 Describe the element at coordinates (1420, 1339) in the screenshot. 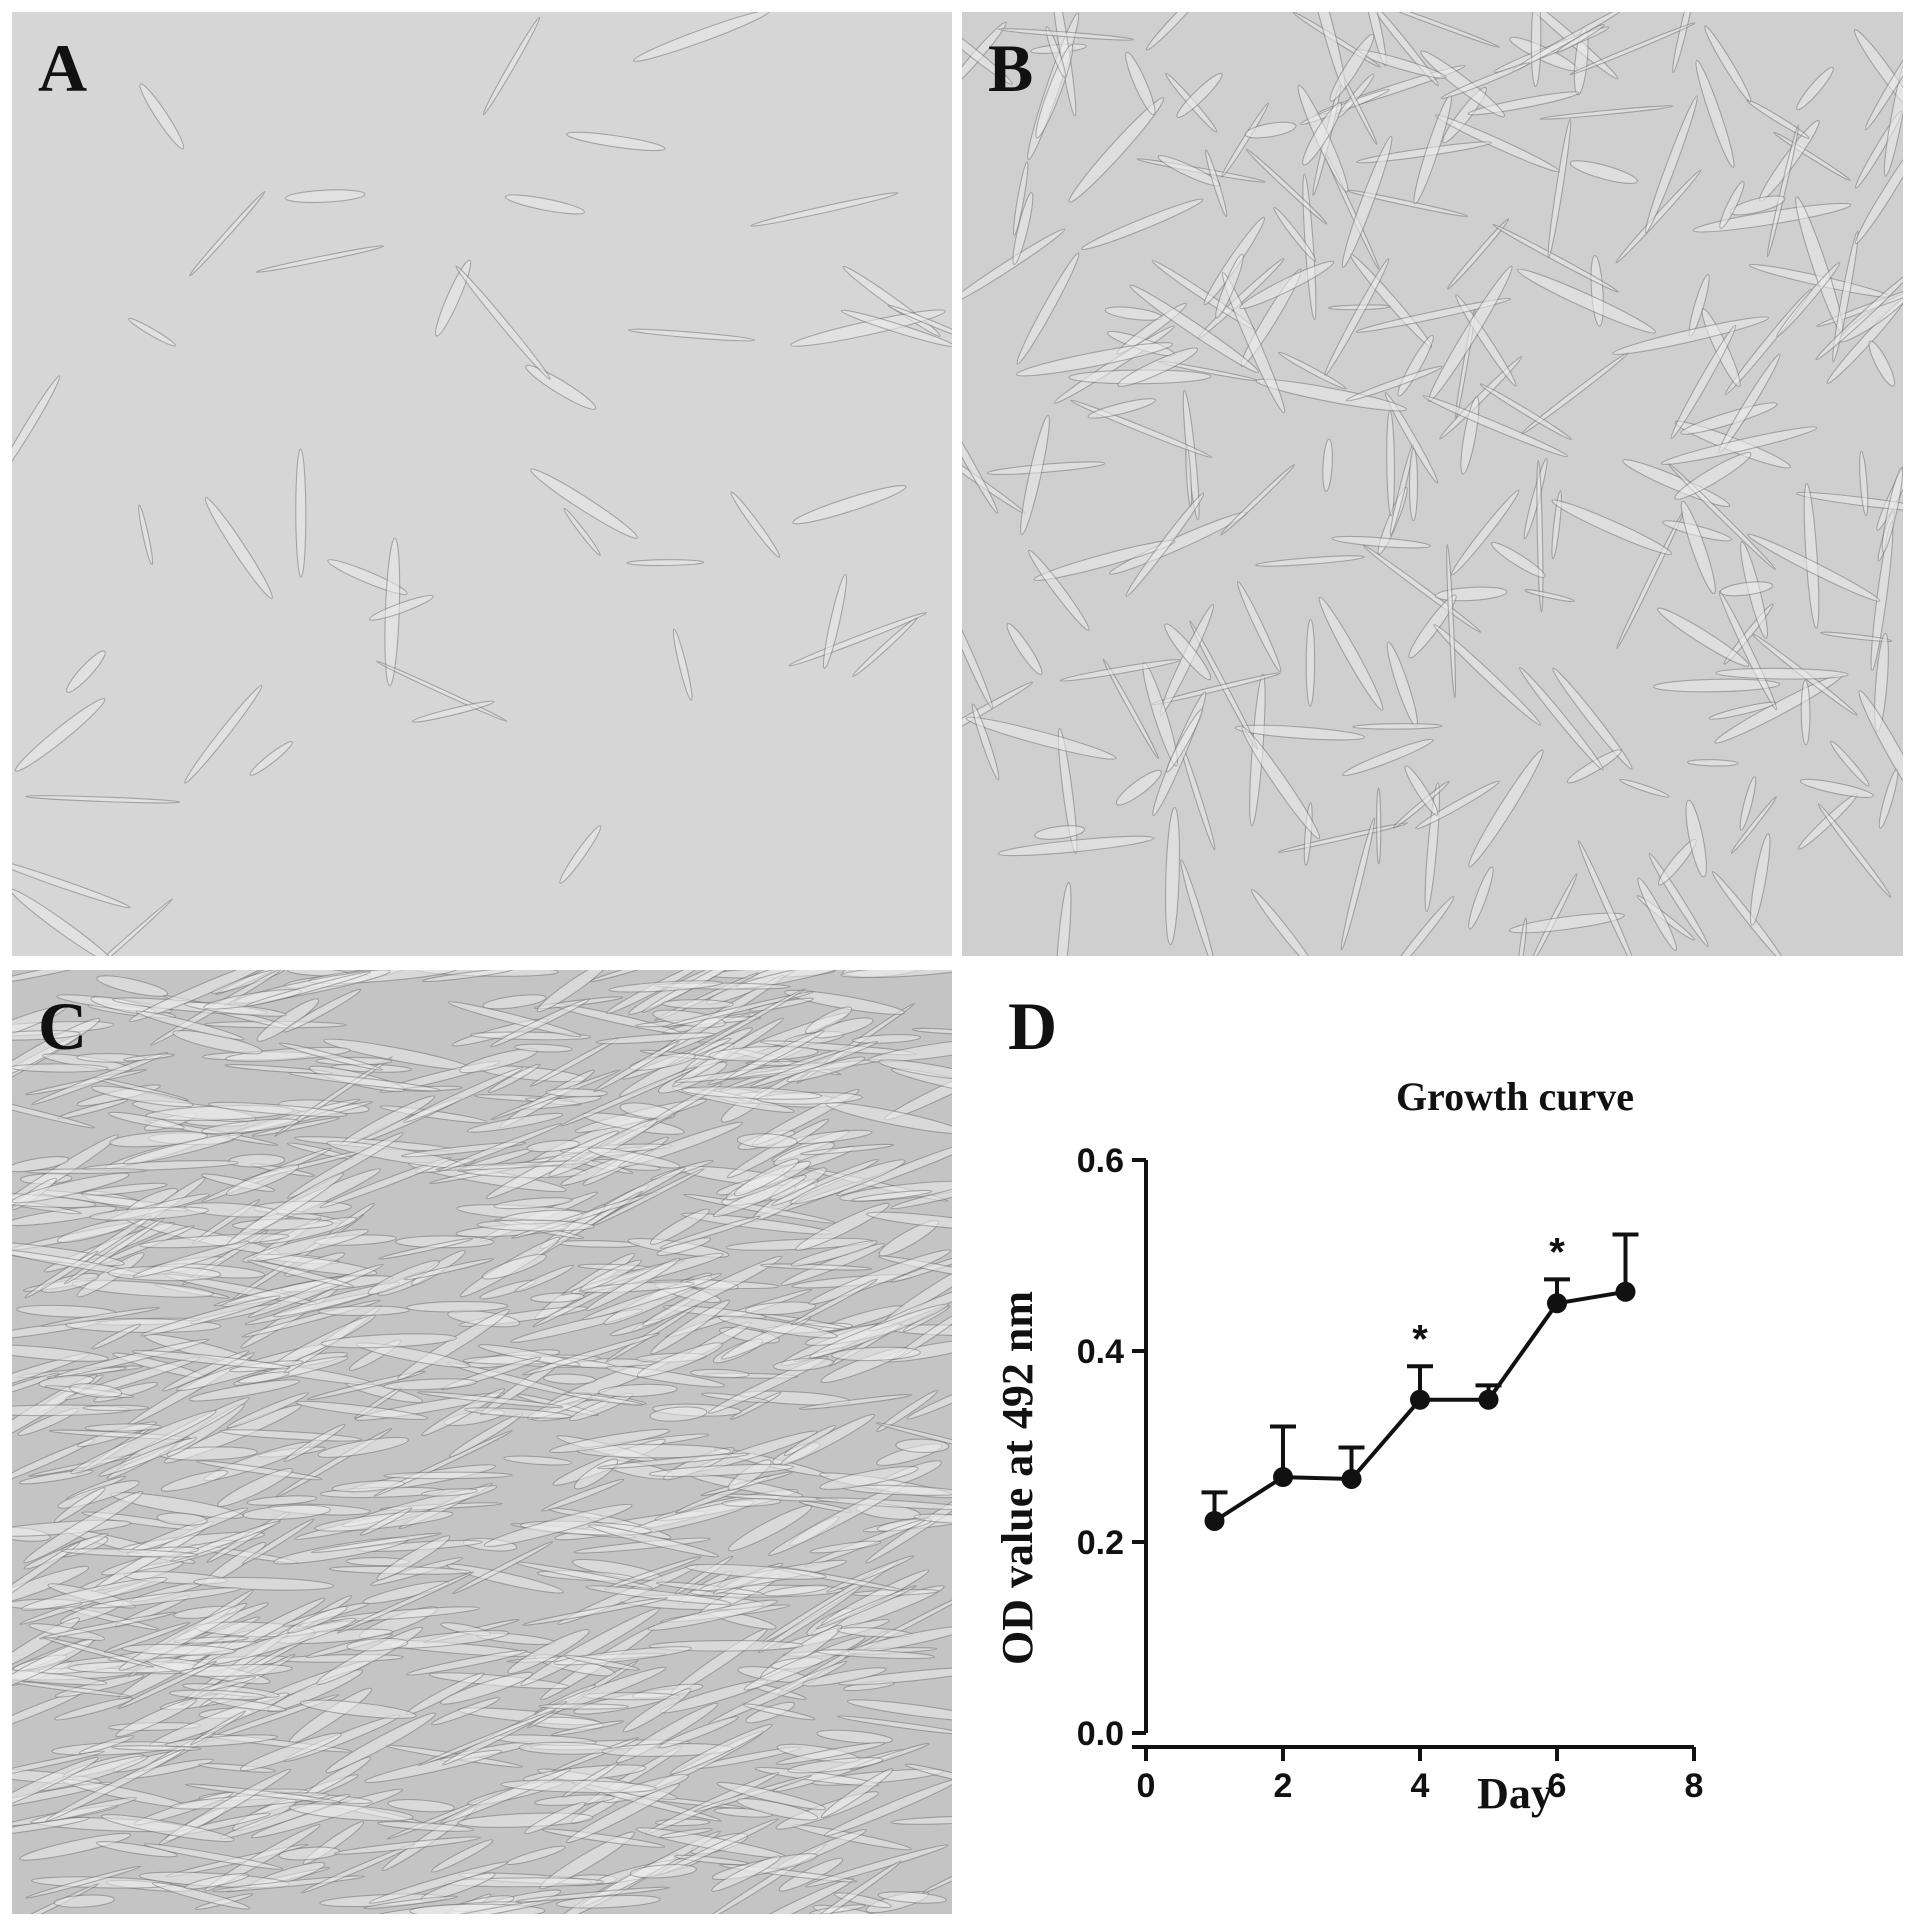

I see `significance-marker: *` at that location.